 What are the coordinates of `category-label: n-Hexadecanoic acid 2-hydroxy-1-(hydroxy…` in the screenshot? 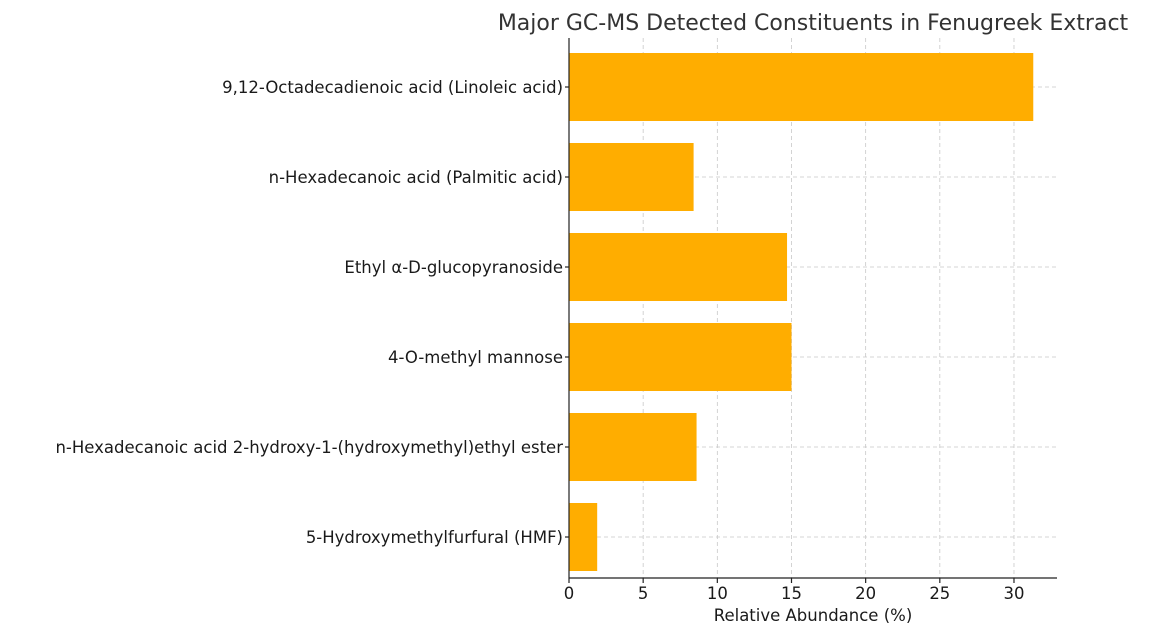 It's located at (309, 447).